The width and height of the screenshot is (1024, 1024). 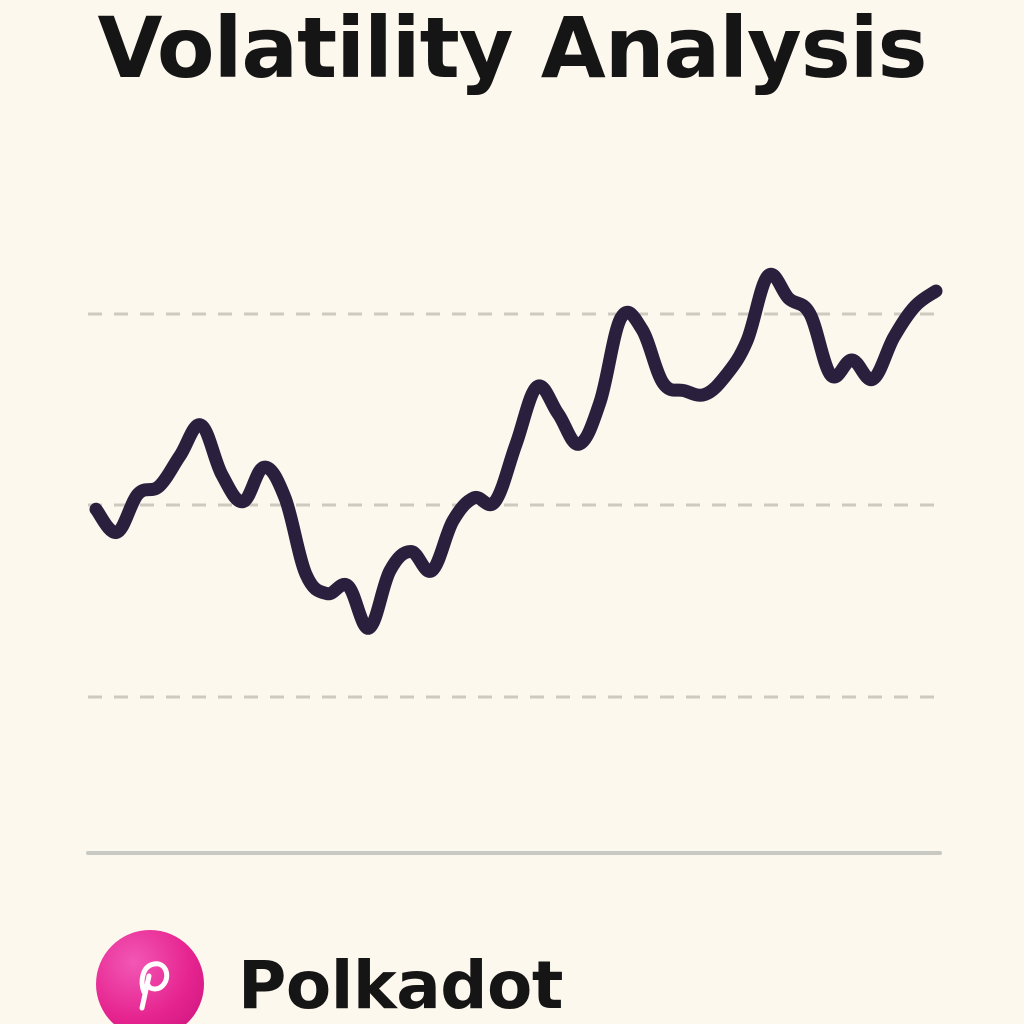 I want to click on brand-name: Polkadot, so click(x=400, y=985).